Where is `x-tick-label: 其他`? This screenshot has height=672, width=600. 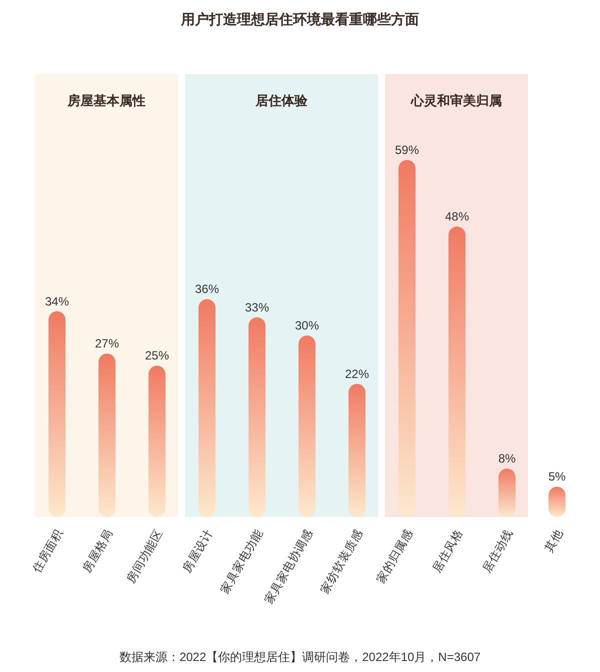 x-tick-label: 其他 is located at coordinates (554, 540).